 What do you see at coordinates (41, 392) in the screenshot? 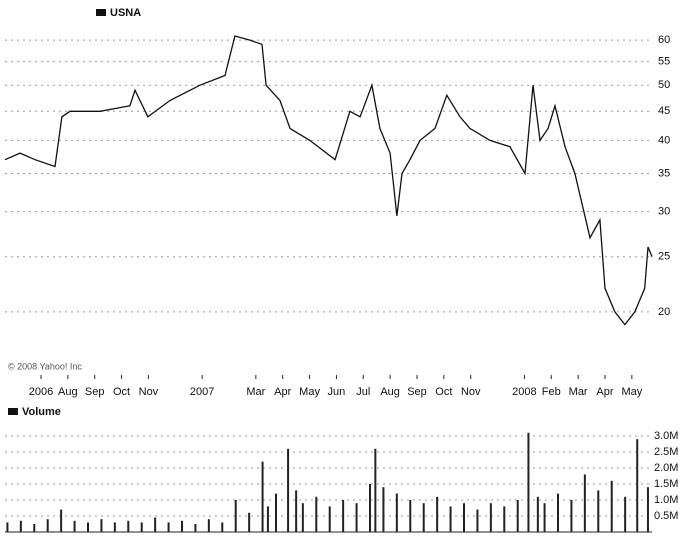
I see `x-tick-label: 2006` at bounding box center [41, 392].